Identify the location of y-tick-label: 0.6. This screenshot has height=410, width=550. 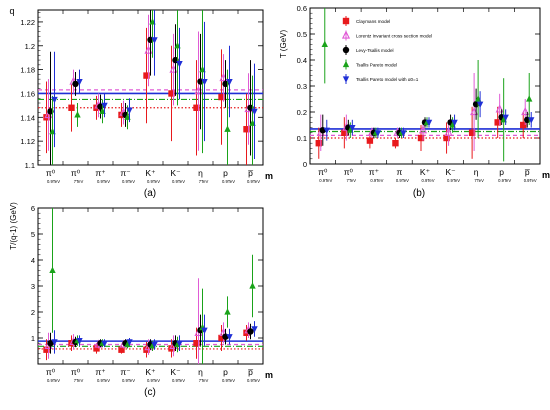
(302, 8).